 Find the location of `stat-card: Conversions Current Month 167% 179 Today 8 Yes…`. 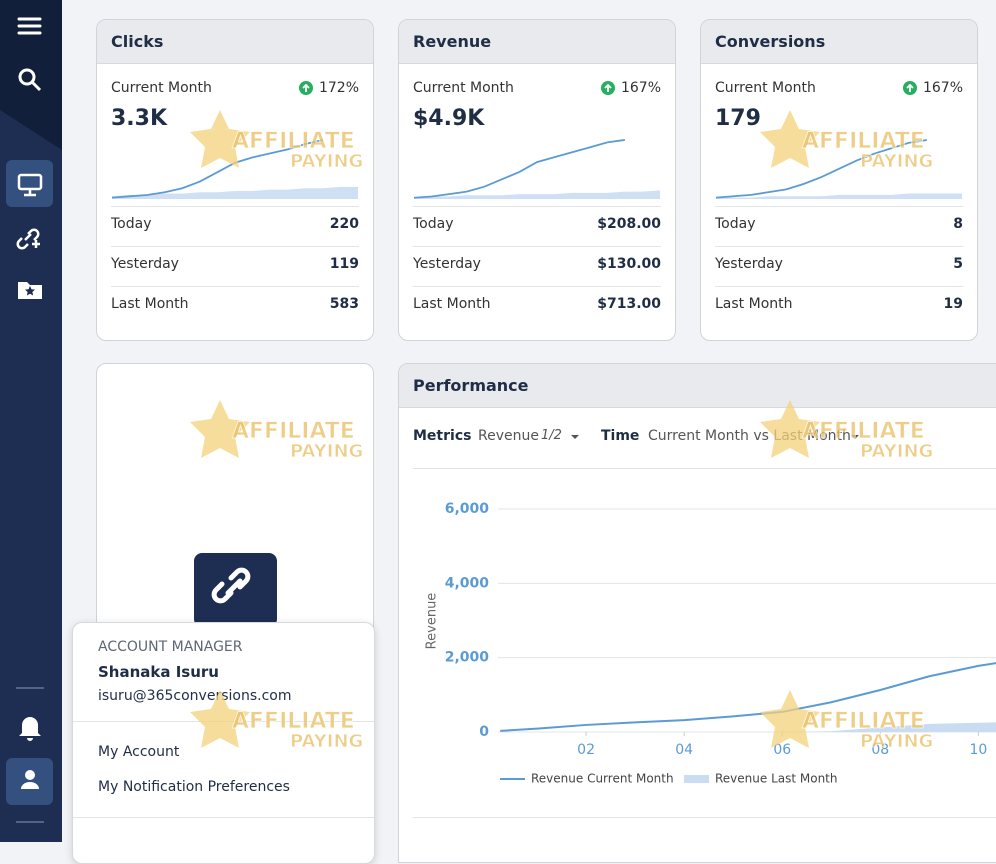

stat-card: Conversions Current Month 167% 179 Today 8 Yes… is located at coordinates (839, 180).